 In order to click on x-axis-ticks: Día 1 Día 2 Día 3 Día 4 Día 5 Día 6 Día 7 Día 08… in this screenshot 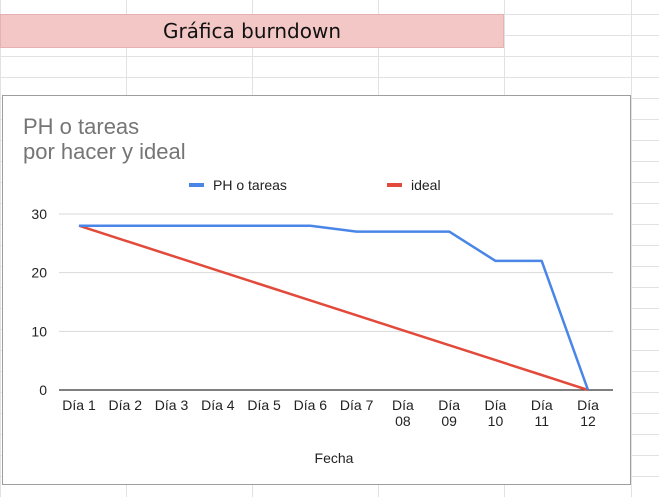, I will do `click(330, 413)`.